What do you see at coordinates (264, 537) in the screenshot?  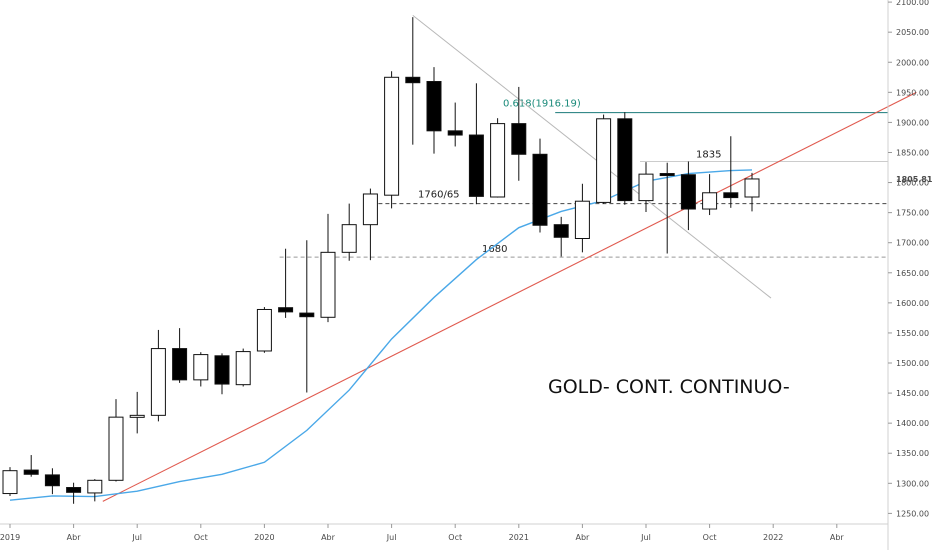 I see `time-tick-label: 2020` at bounding box center [264, 537].